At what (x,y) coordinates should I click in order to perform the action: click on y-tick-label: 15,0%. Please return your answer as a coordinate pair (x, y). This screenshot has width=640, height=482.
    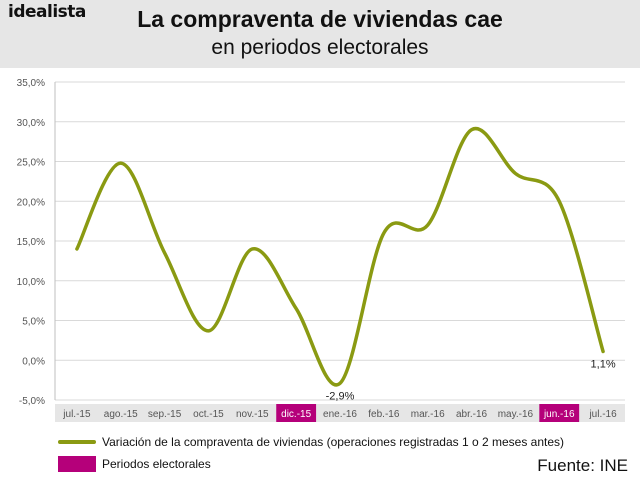
    Looking at the image, I should click on (31, 242).